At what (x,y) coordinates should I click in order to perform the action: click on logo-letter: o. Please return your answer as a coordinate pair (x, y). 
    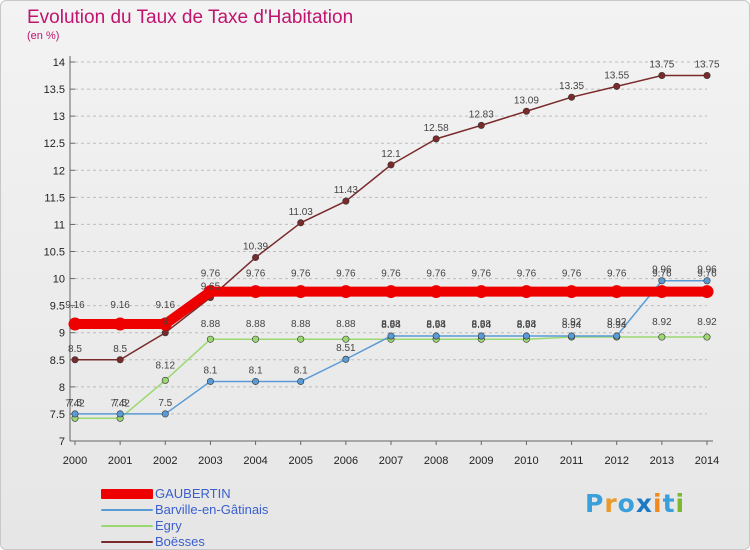
    Looking at the image, I should click on (626, 503).